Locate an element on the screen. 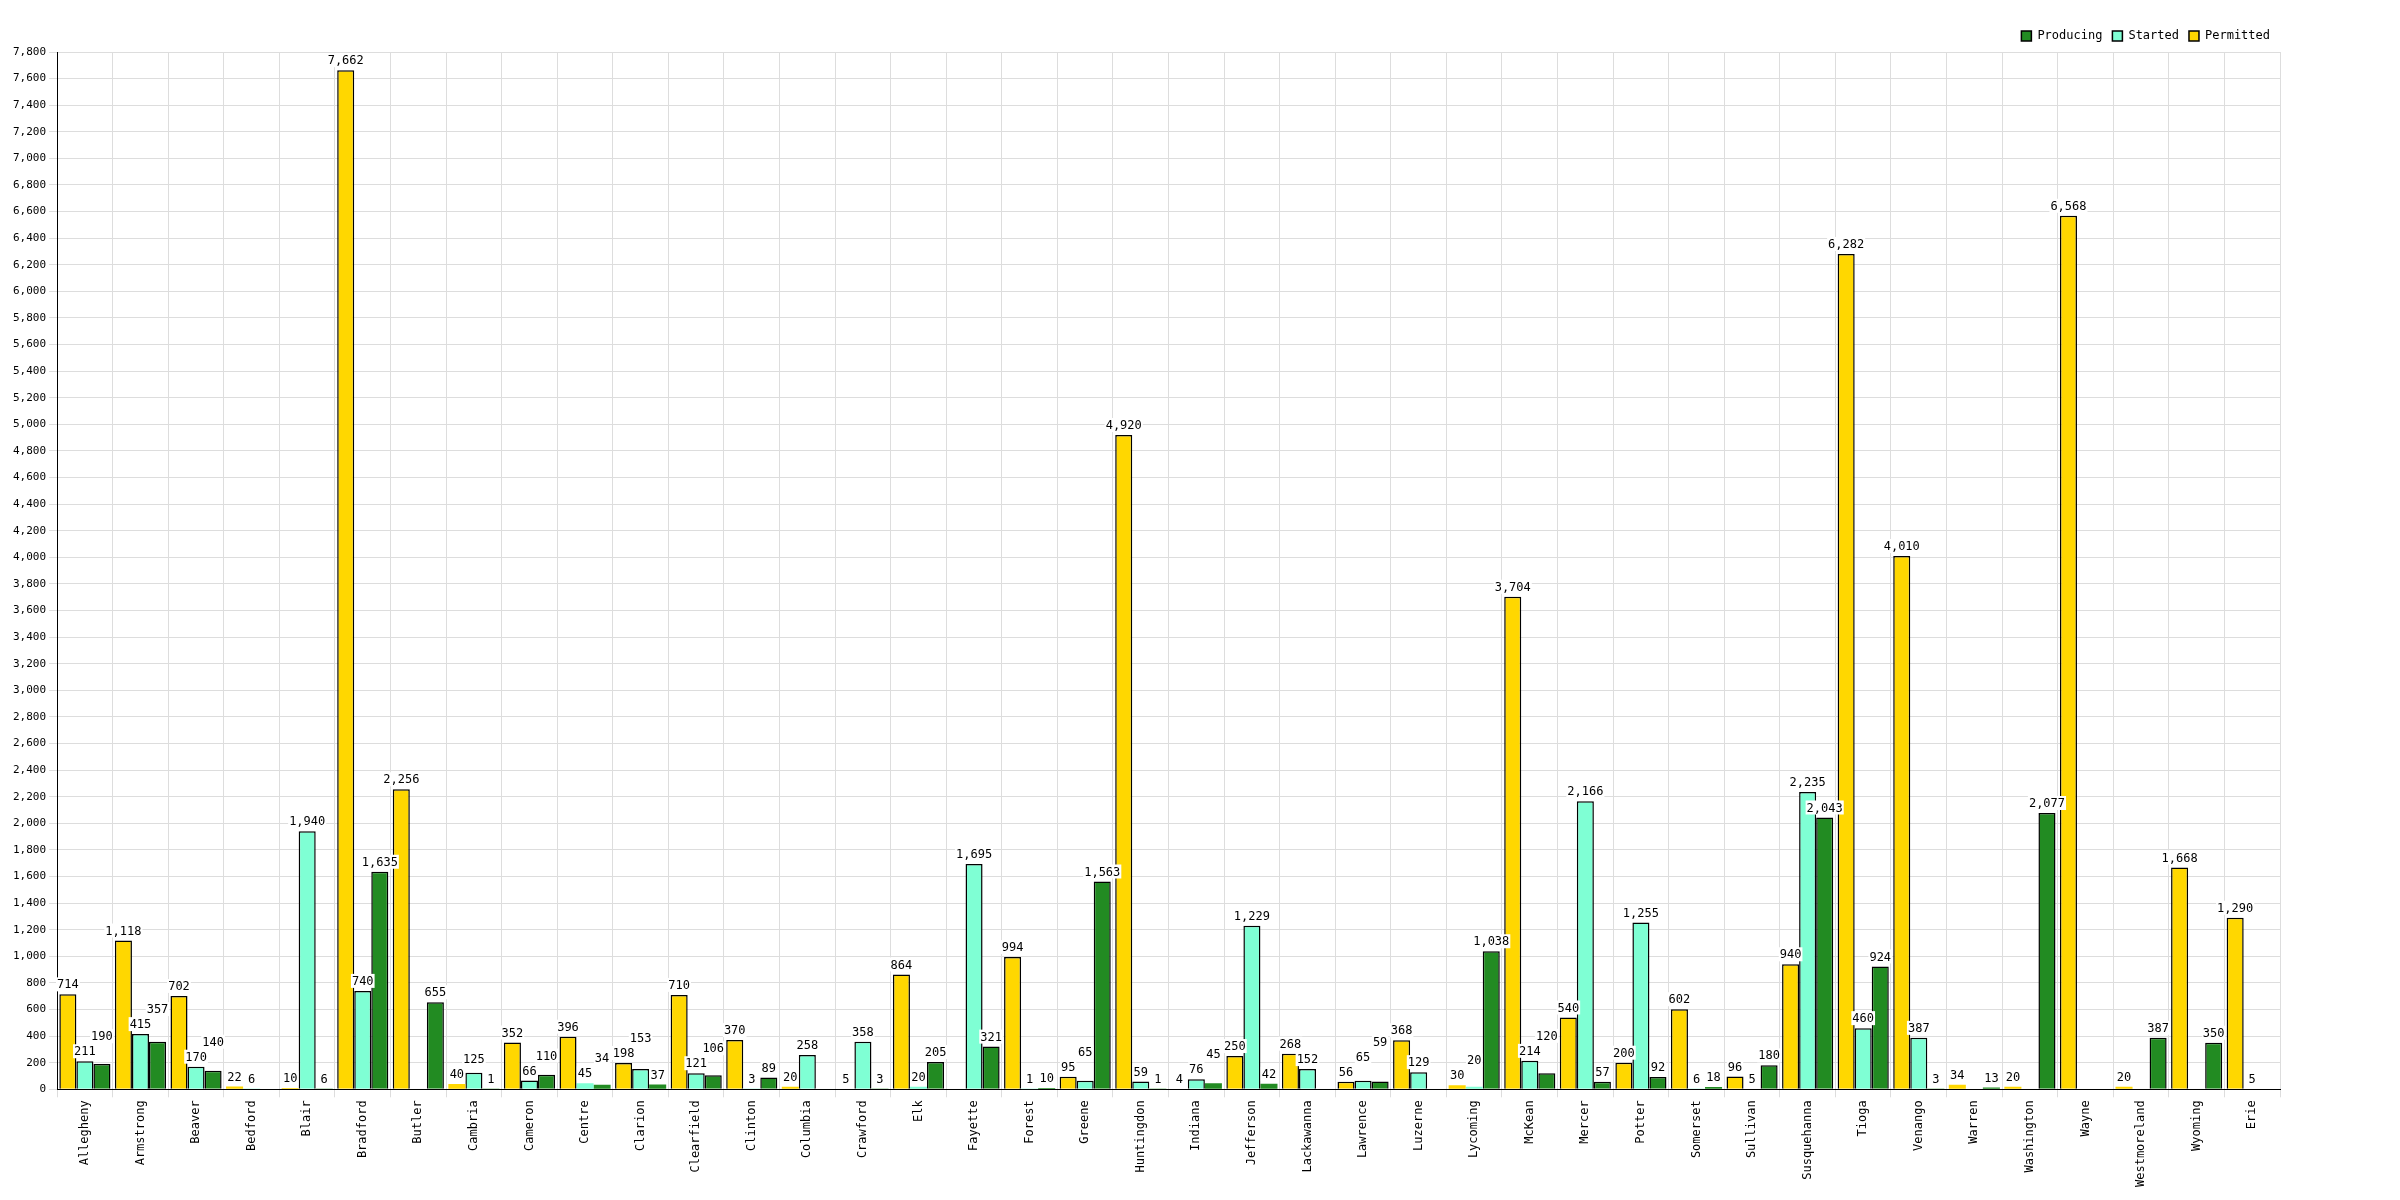  x-tick-label: Warren is located at coordinates (1973, 1122).